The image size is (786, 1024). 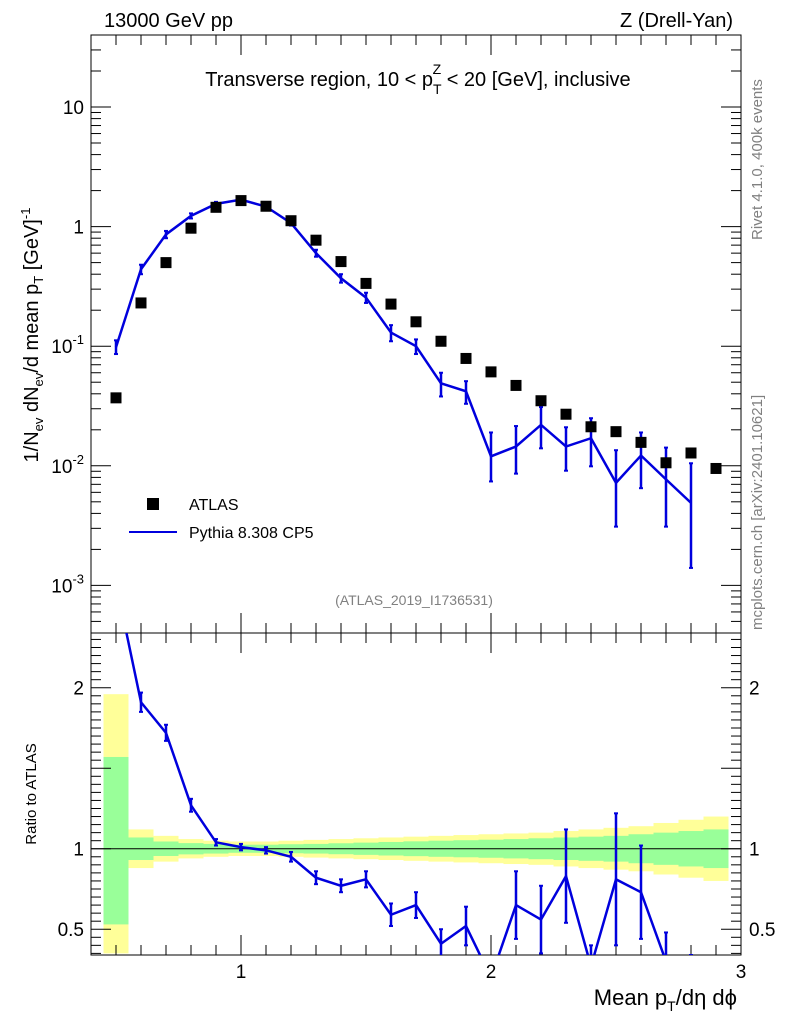 What do you see at coordinates (671, 1006) in the screenshot?
I see `xlabel-sub: T` at bounding box center [671, 1006].